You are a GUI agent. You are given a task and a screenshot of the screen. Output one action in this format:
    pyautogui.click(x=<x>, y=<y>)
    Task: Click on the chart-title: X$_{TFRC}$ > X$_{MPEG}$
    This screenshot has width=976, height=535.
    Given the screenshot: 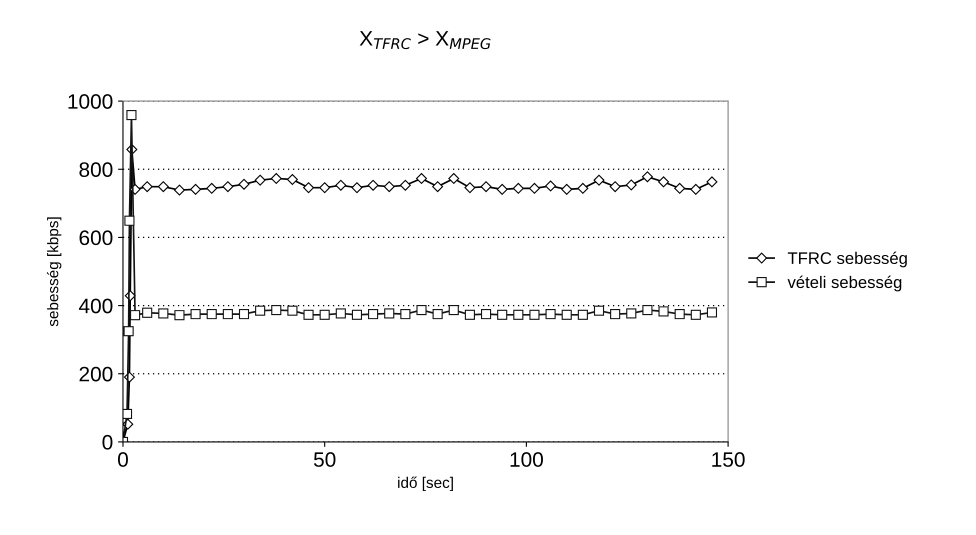 What is the action you would take?
    pyautogui.click(x=425, y=40)
    